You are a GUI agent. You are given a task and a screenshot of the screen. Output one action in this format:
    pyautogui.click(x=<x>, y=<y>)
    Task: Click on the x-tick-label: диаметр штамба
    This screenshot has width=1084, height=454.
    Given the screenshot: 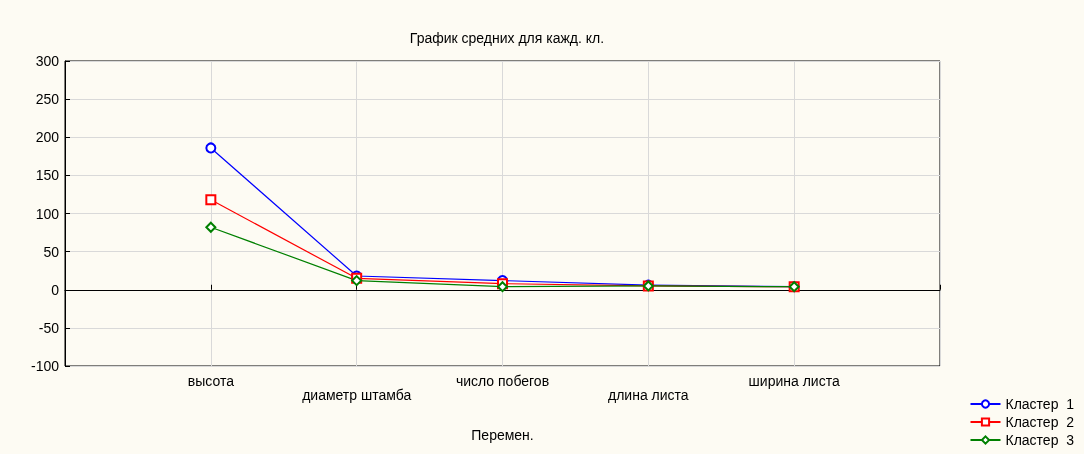 What is the action you would take?
    pyautogui.click(x=357, y=395)
    